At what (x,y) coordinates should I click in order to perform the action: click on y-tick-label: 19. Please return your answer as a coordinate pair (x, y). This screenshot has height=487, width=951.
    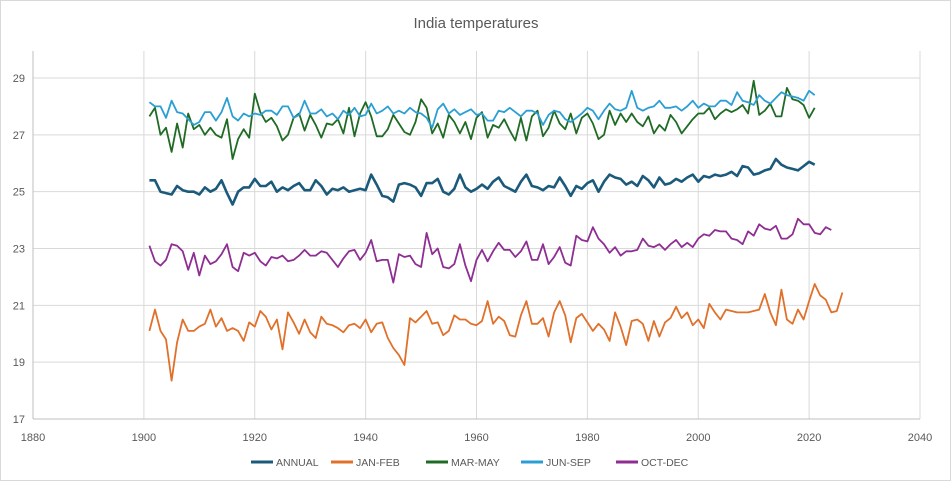
    Looking at the image, I should click on (19, 363).